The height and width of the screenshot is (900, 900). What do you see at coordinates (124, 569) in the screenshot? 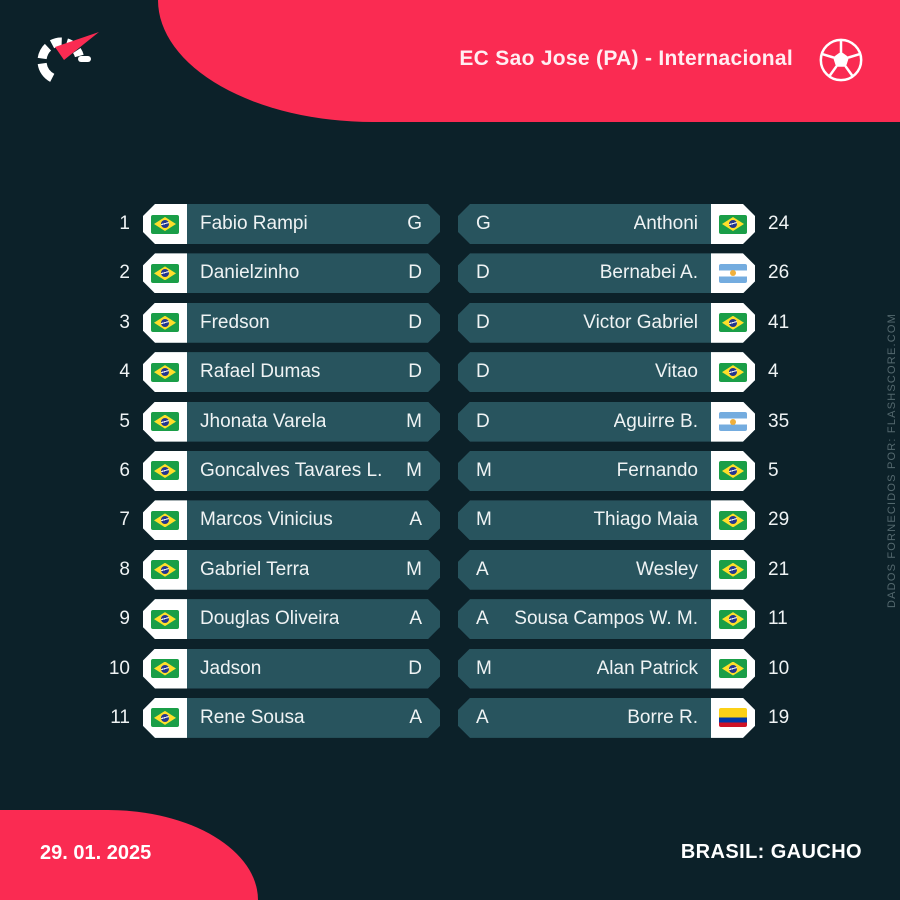
I see `shirt-number: 8` at bounding box center [124, 569].